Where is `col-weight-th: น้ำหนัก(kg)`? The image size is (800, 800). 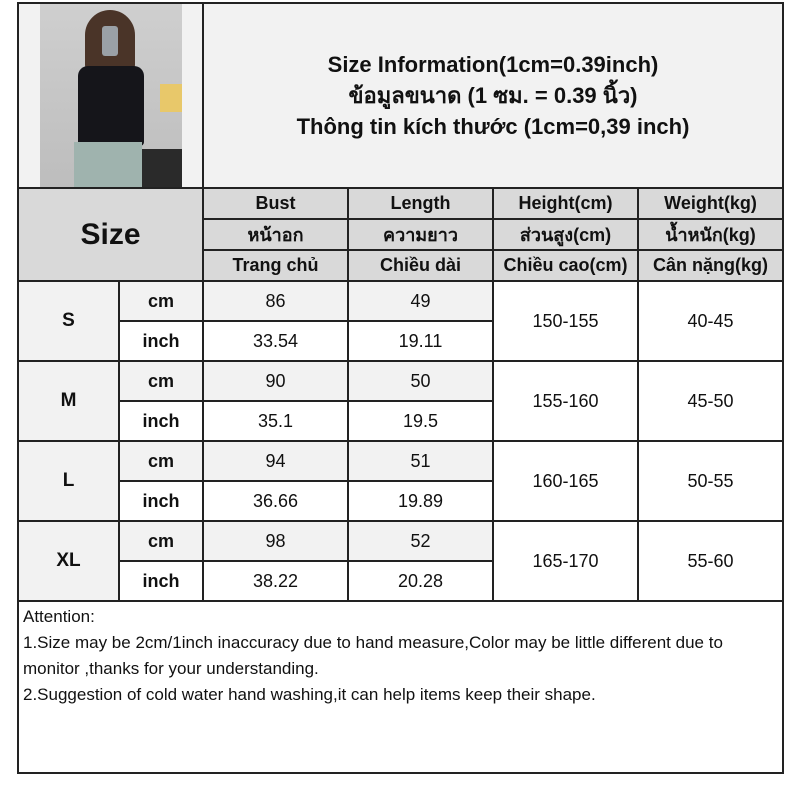
col-weight-th: น้ำหนัก(kg) is located at coordinates (710, 234).